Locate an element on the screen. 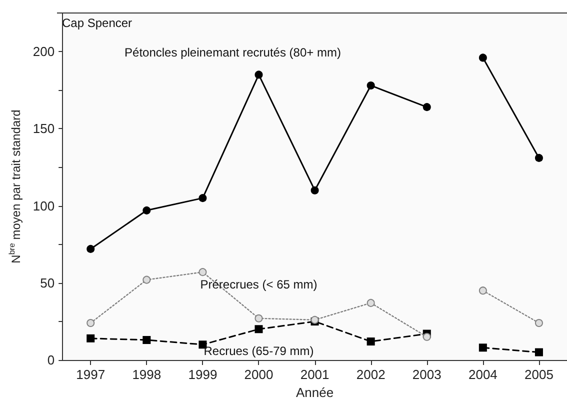 The image size is (567, 404). text: Pétoncles pleinemant recrutés (80+ mm) is located at coordinates (232, 53).